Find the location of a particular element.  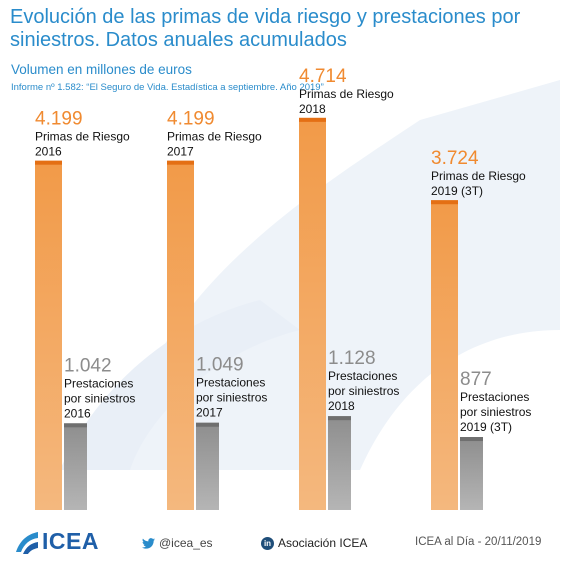

linkedin-link: in Asociación ICEA is located at coordinates (314, 543).